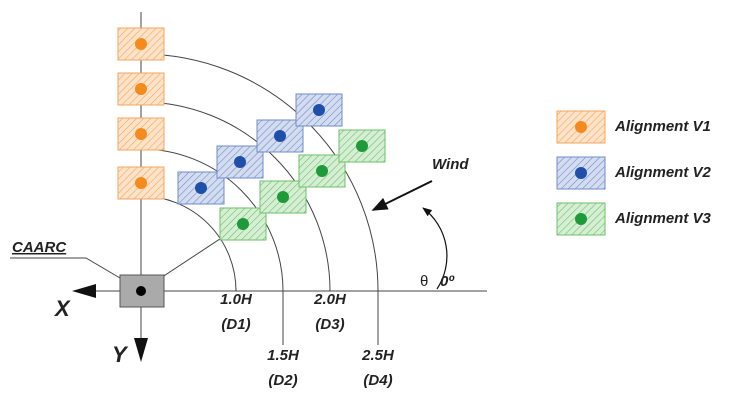 This screenshot has width=743, height=403. I want to click on v3-boxes, so click(302, 185).